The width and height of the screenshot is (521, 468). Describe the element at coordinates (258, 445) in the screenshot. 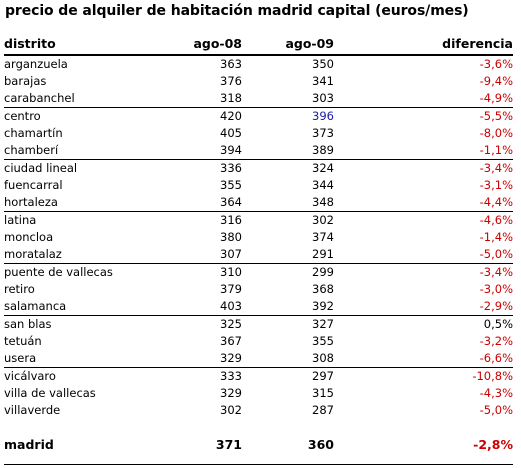

I see `total-row: madrid 371 360 -2,8%` at that location.